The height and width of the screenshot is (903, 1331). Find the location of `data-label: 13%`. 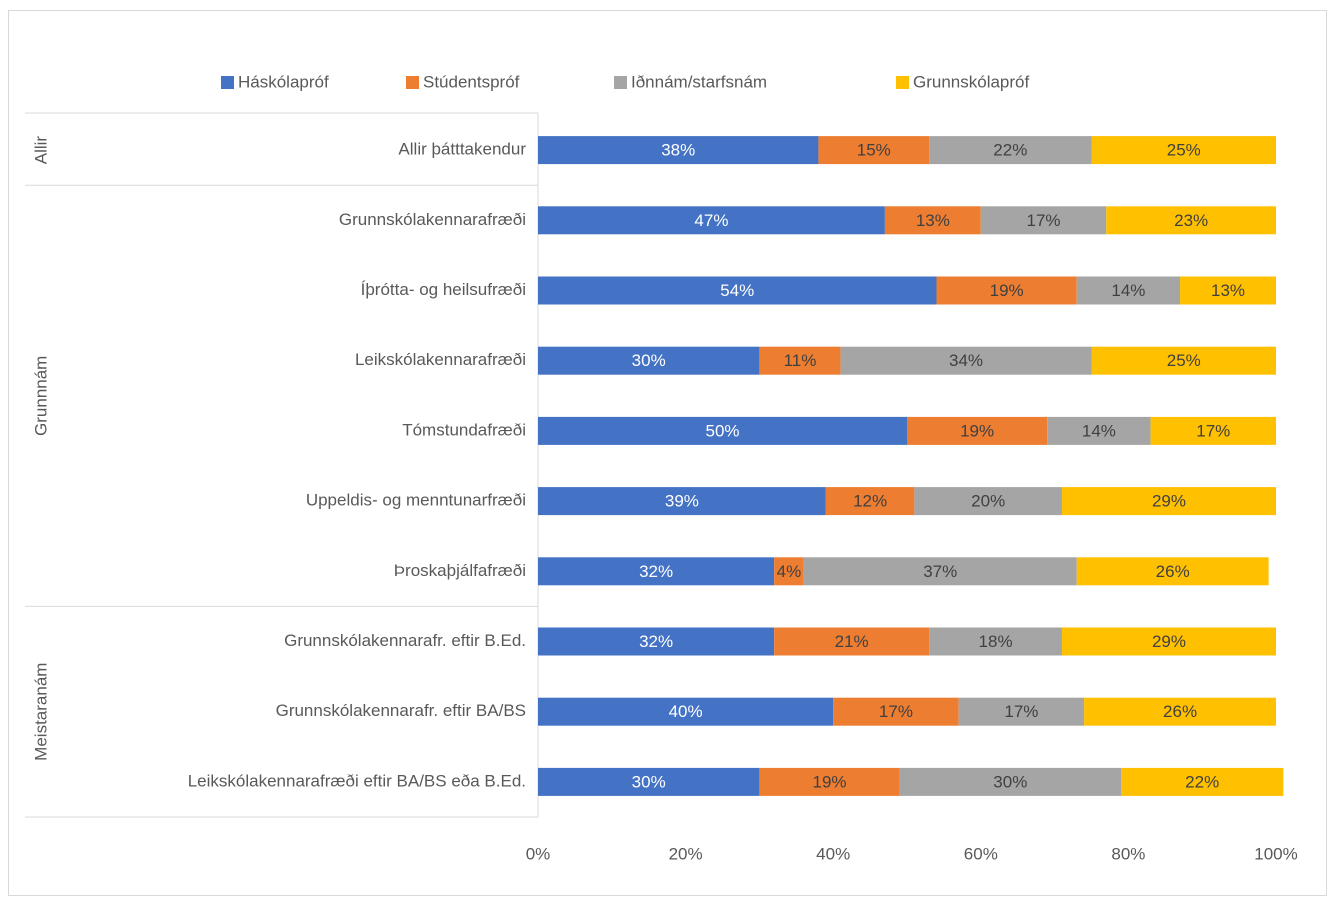

data-label: 13% is located at coordinates (1228, 290).